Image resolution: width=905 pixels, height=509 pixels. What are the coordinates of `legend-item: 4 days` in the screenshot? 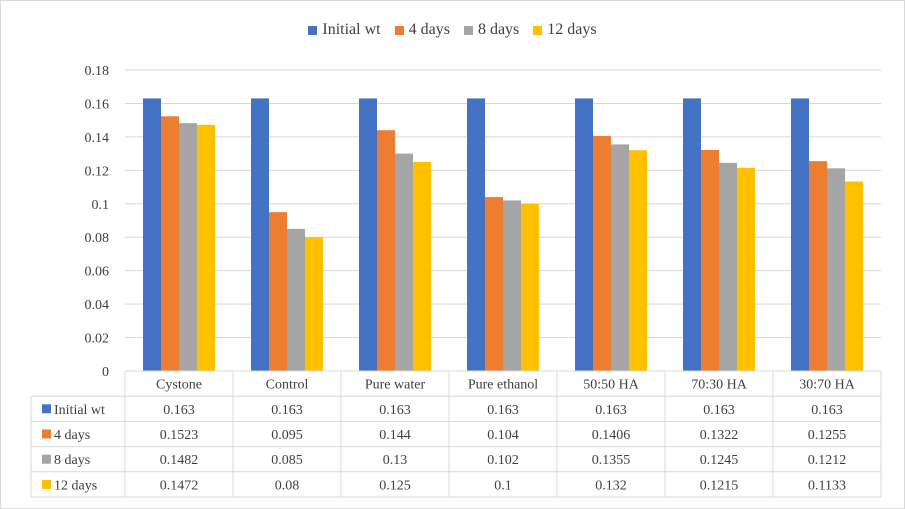 It's located at (422, 30).